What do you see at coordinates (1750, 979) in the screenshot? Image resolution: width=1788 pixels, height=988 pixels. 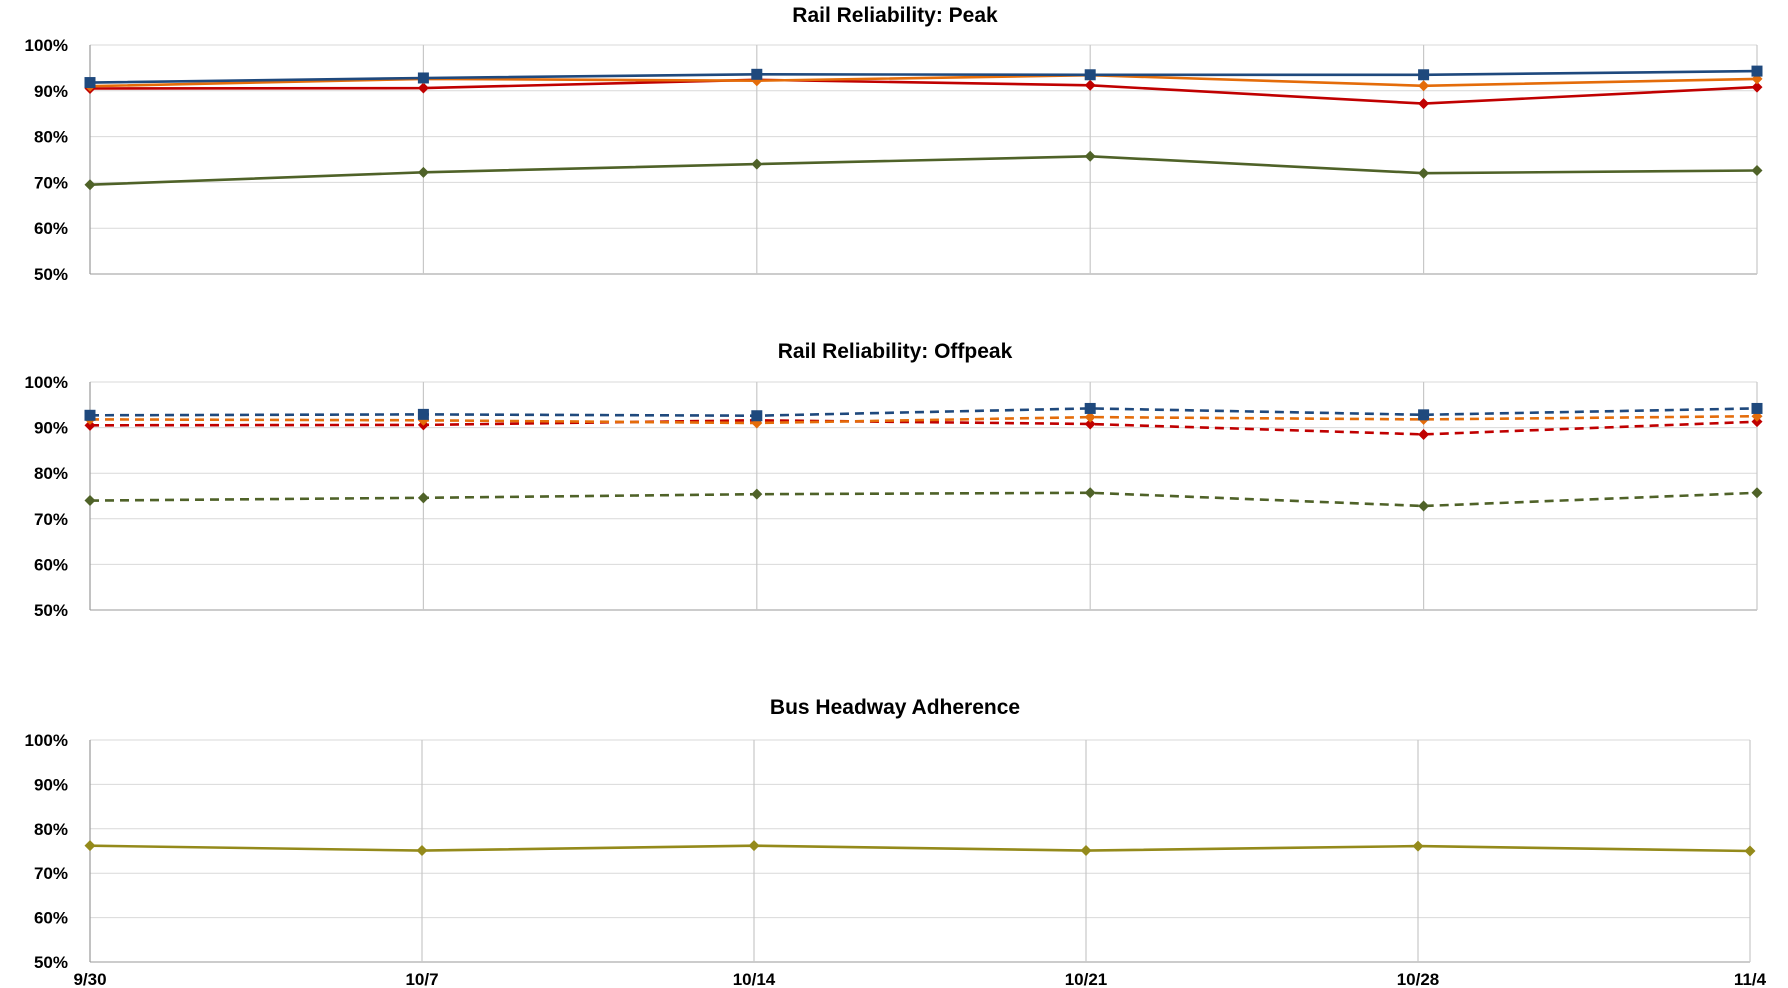 I see `x-tick-label: 11/4` at bounding box center [1750, 979].